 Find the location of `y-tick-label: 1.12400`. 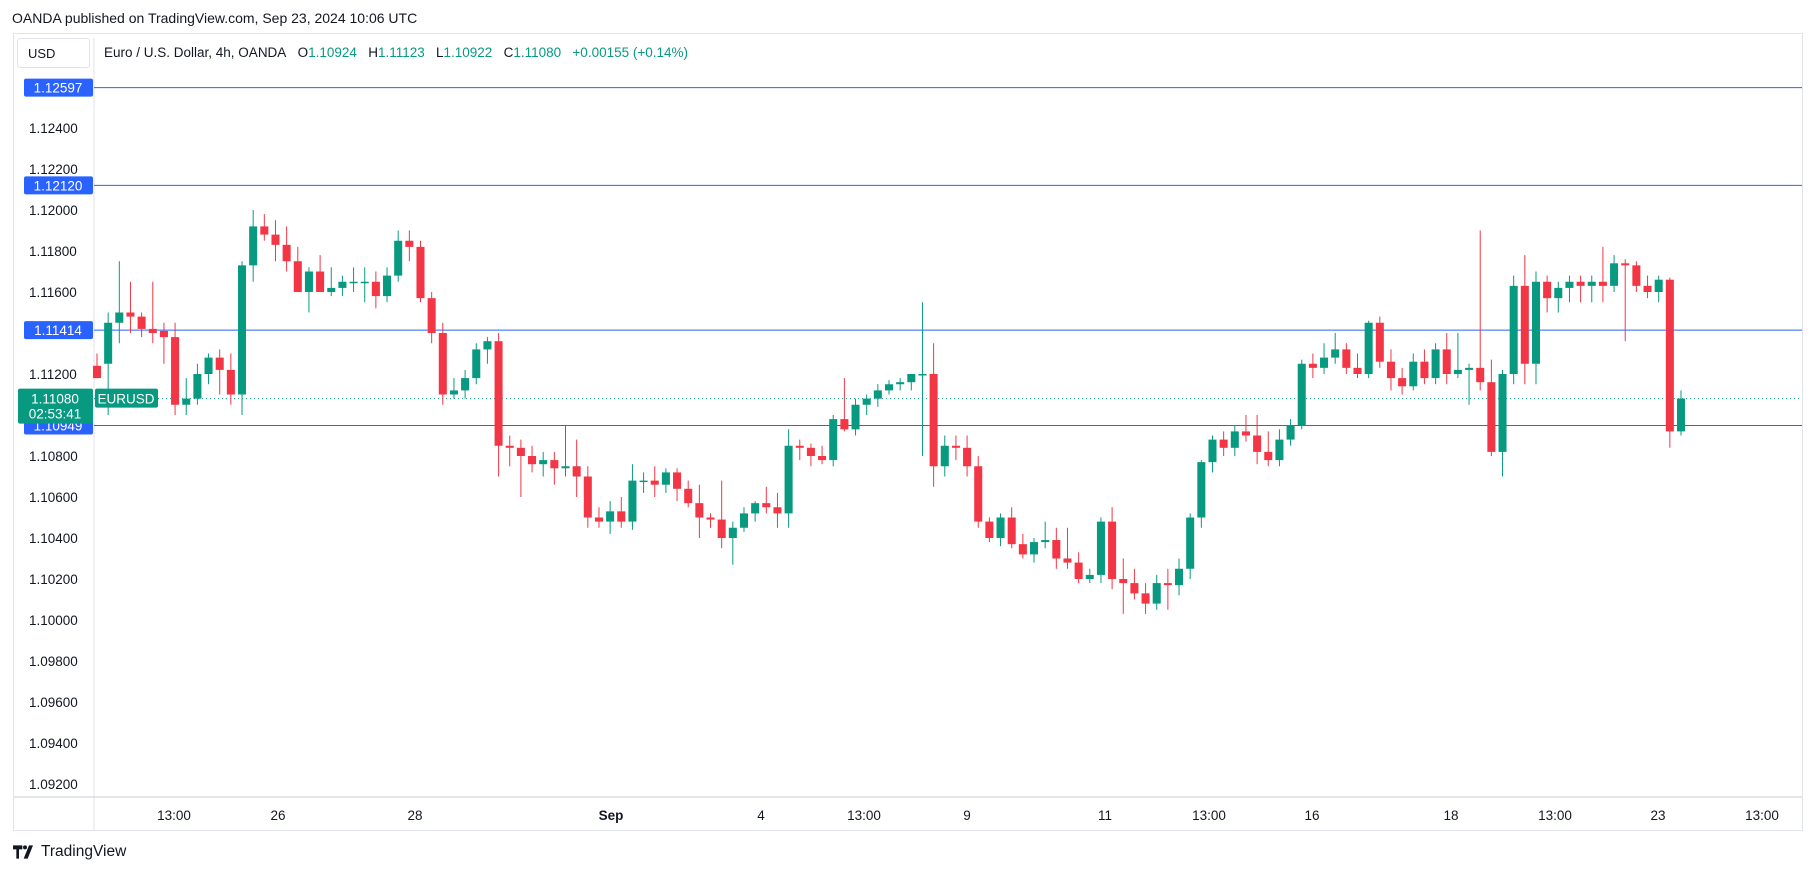

y-tick-label: 1.12400 is located at coordinates (53, 128).